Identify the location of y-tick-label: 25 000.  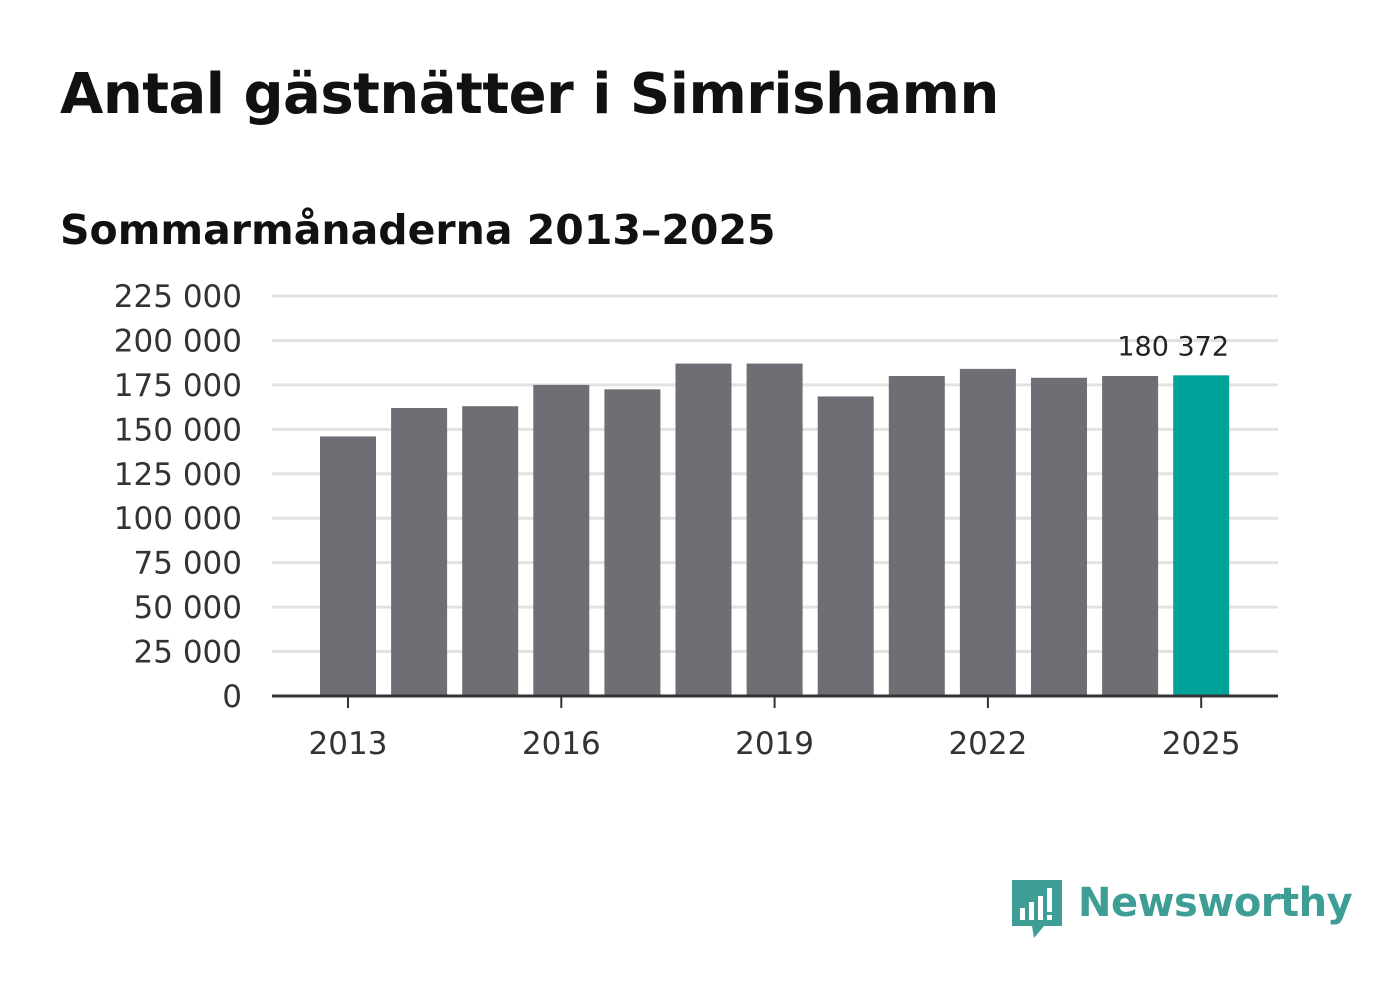
(188, 653).